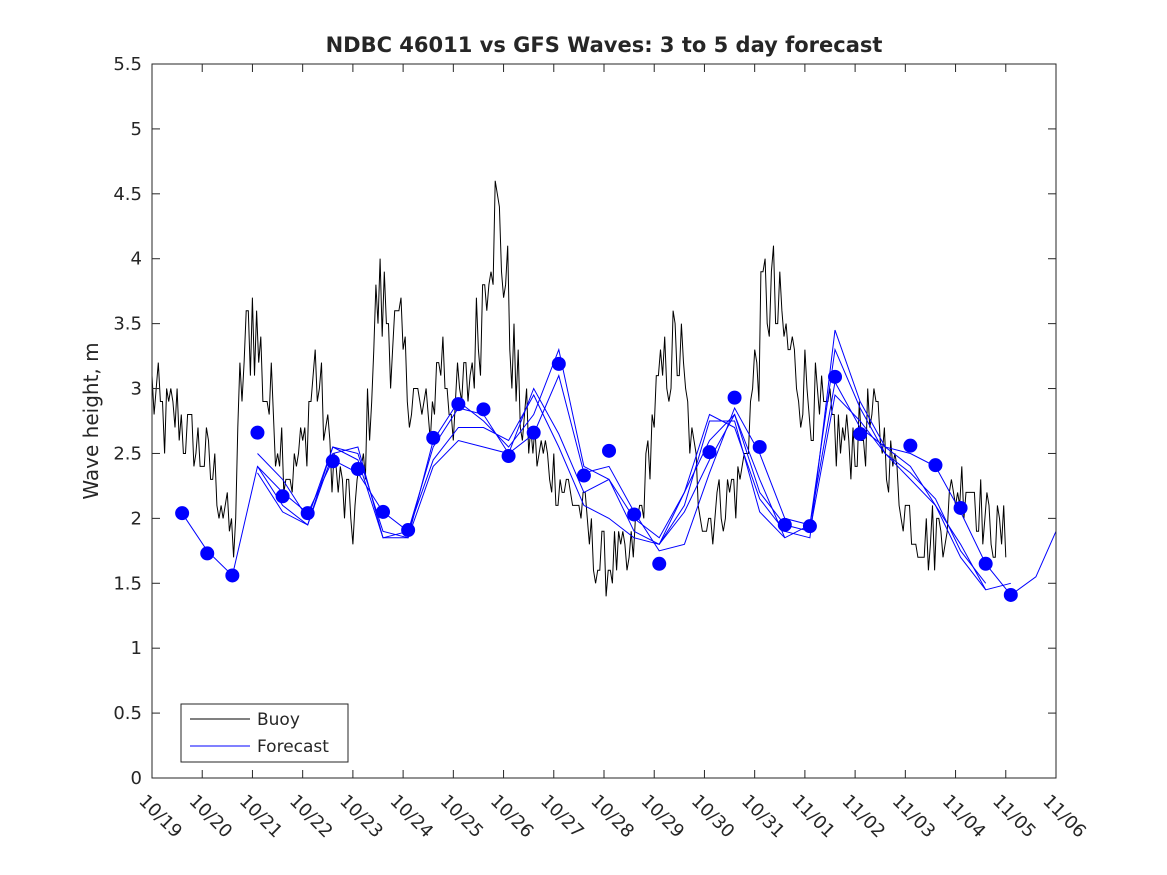 The height and width of the screenshot is (875, 1167). I want to click on y-tick-label: 4, so click(136, 259).